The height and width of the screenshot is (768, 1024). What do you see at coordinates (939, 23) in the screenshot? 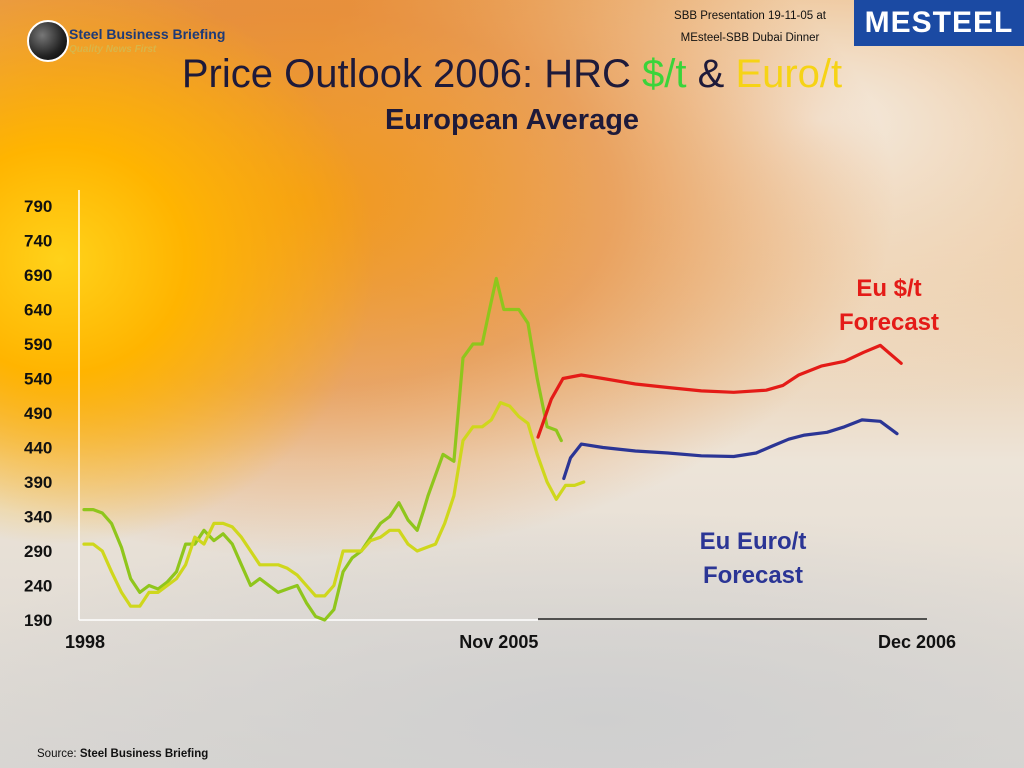
I see `mesteel-logo: MESTEEL` at bounding box center [939, 23].